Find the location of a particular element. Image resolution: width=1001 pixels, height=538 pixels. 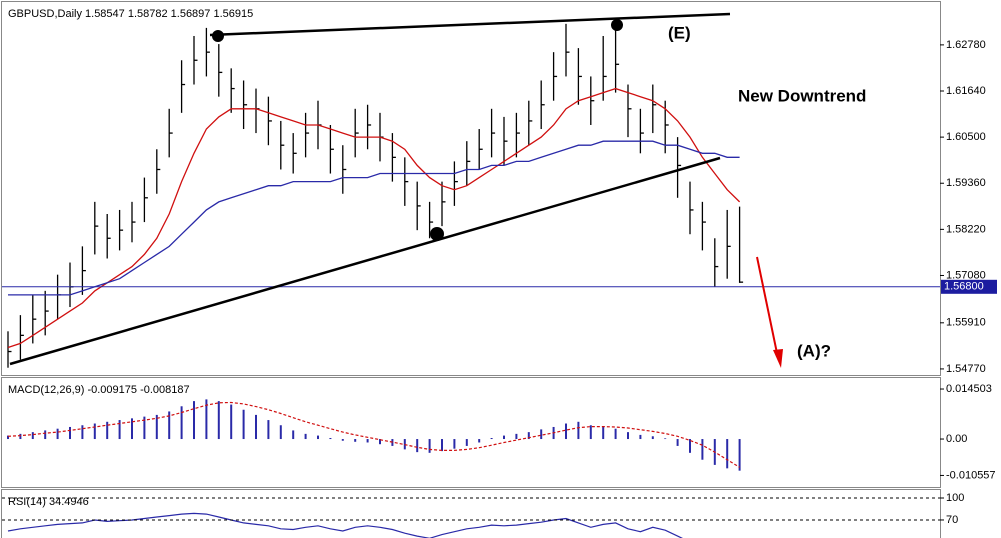

rsi-panel is located at coordinates (471, 513).